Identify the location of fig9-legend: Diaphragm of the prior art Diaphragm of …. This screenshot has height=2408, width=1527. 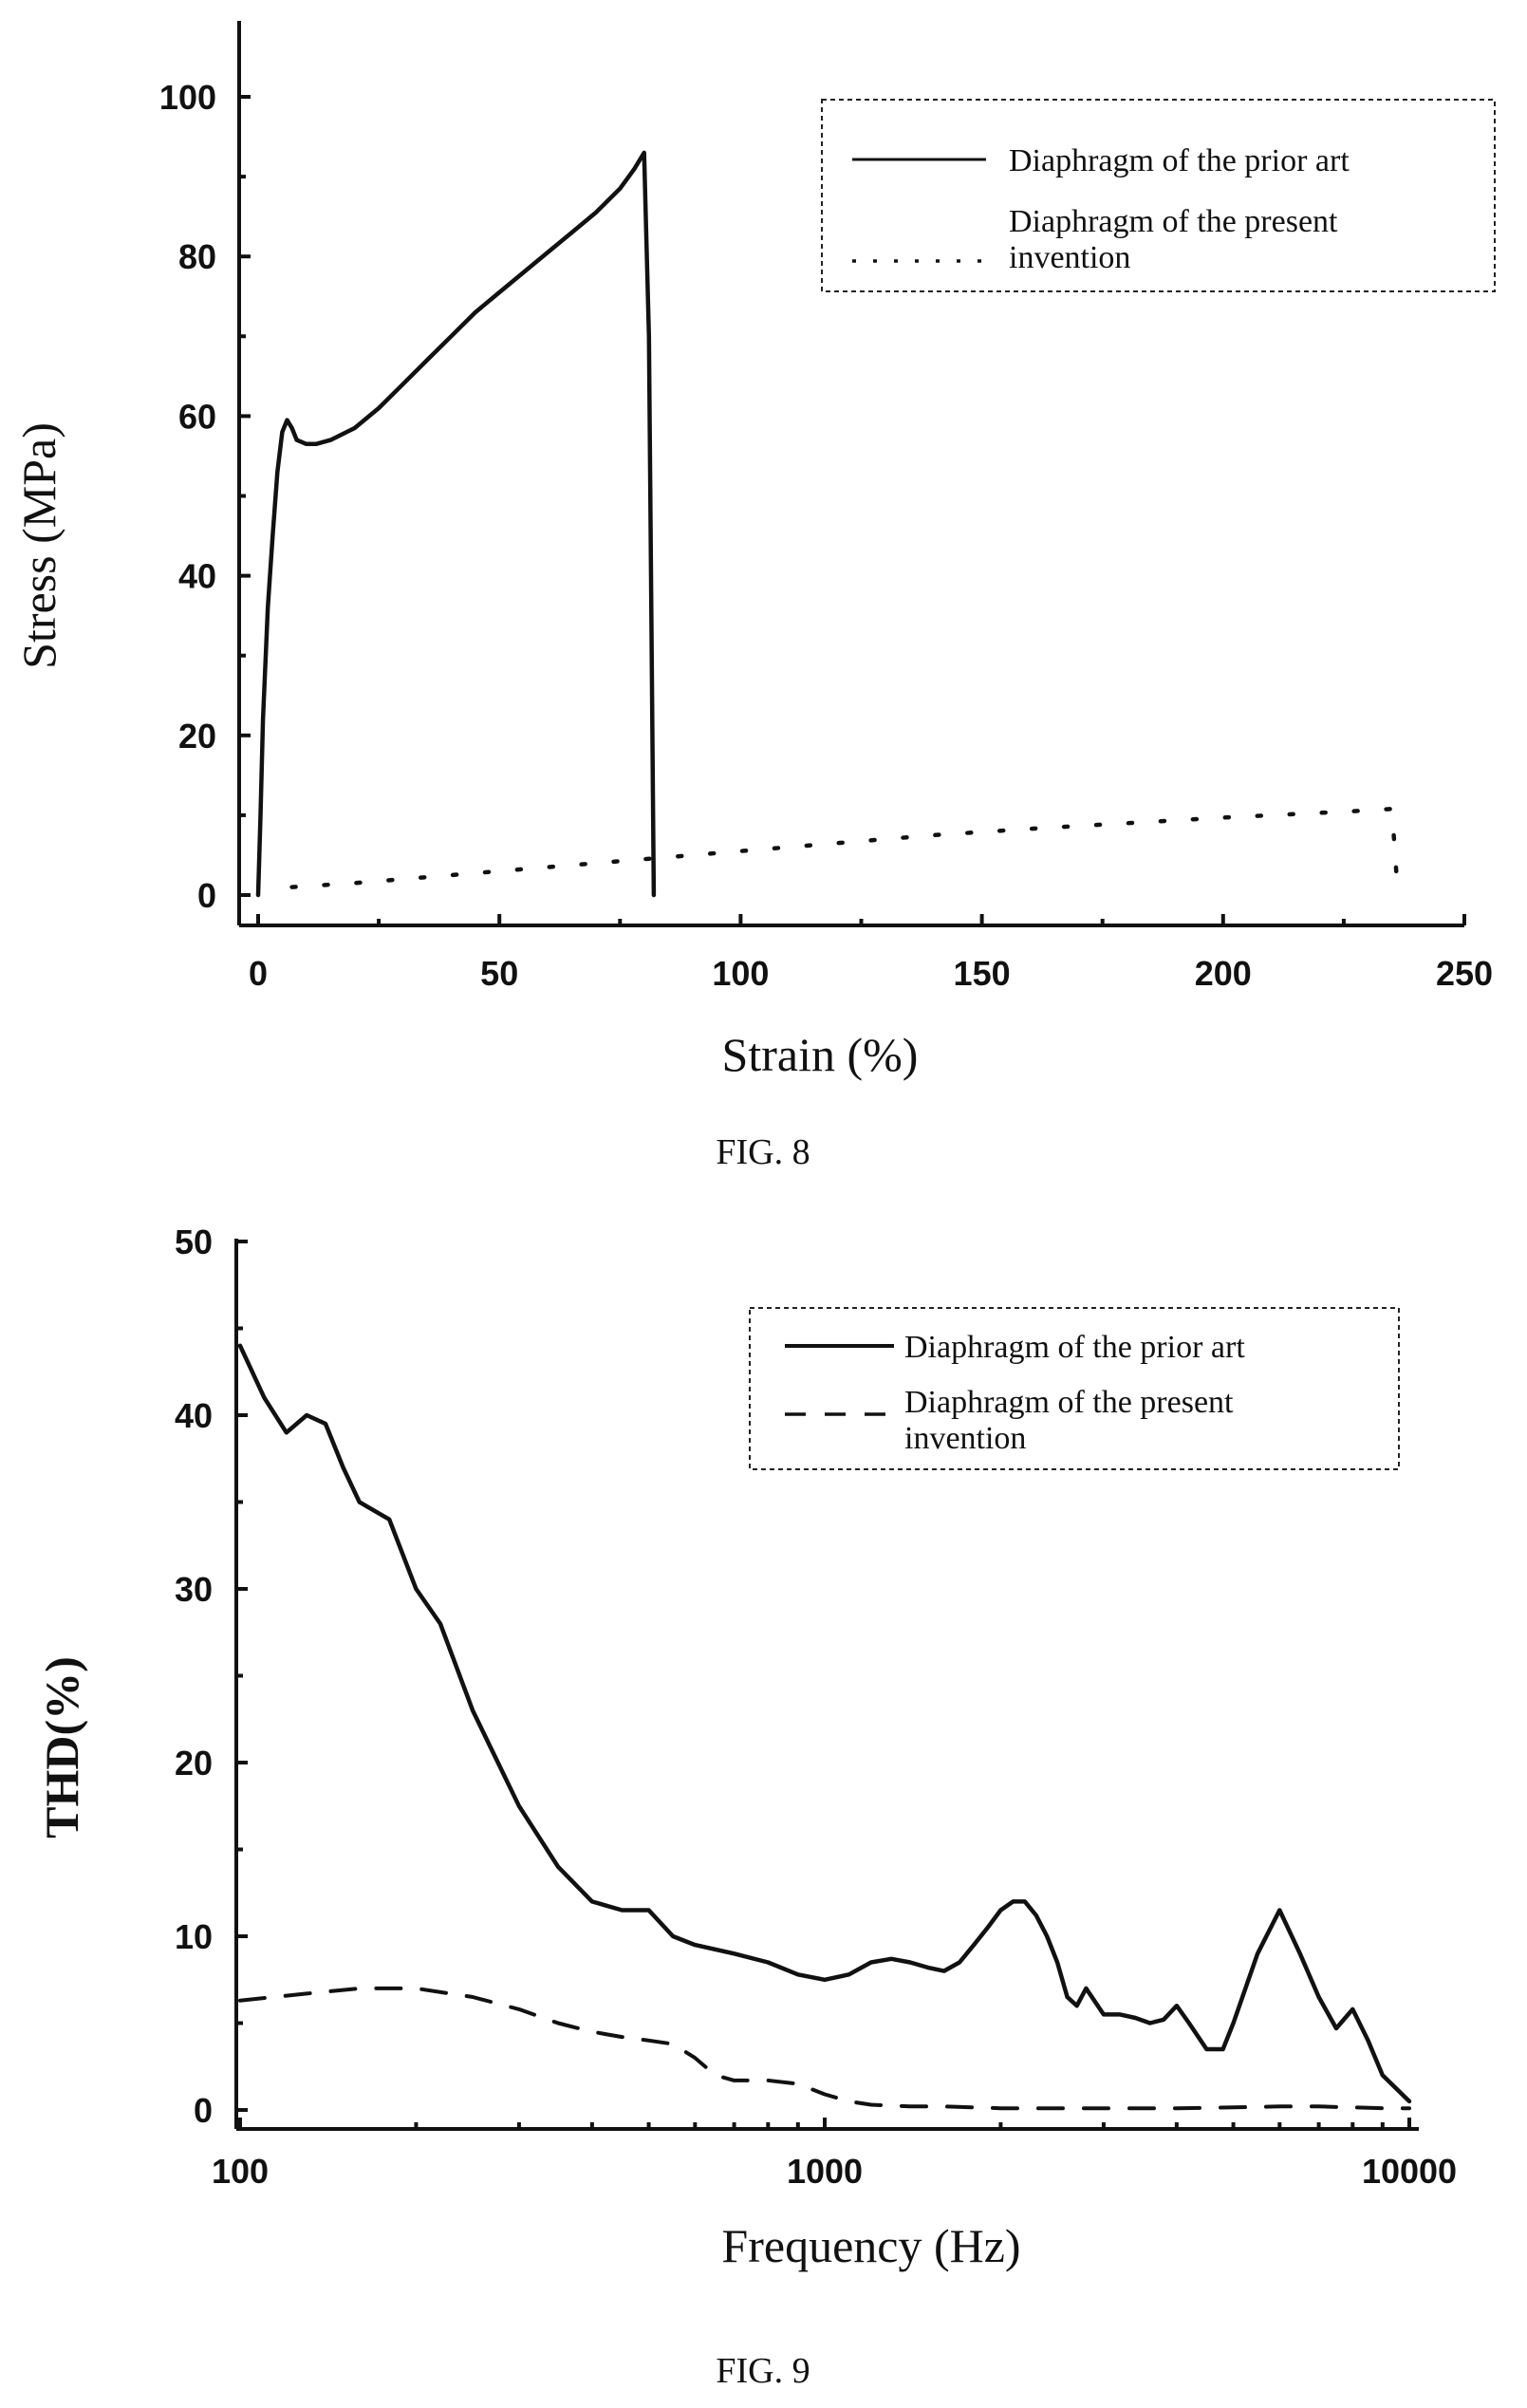
(1074, 1389).